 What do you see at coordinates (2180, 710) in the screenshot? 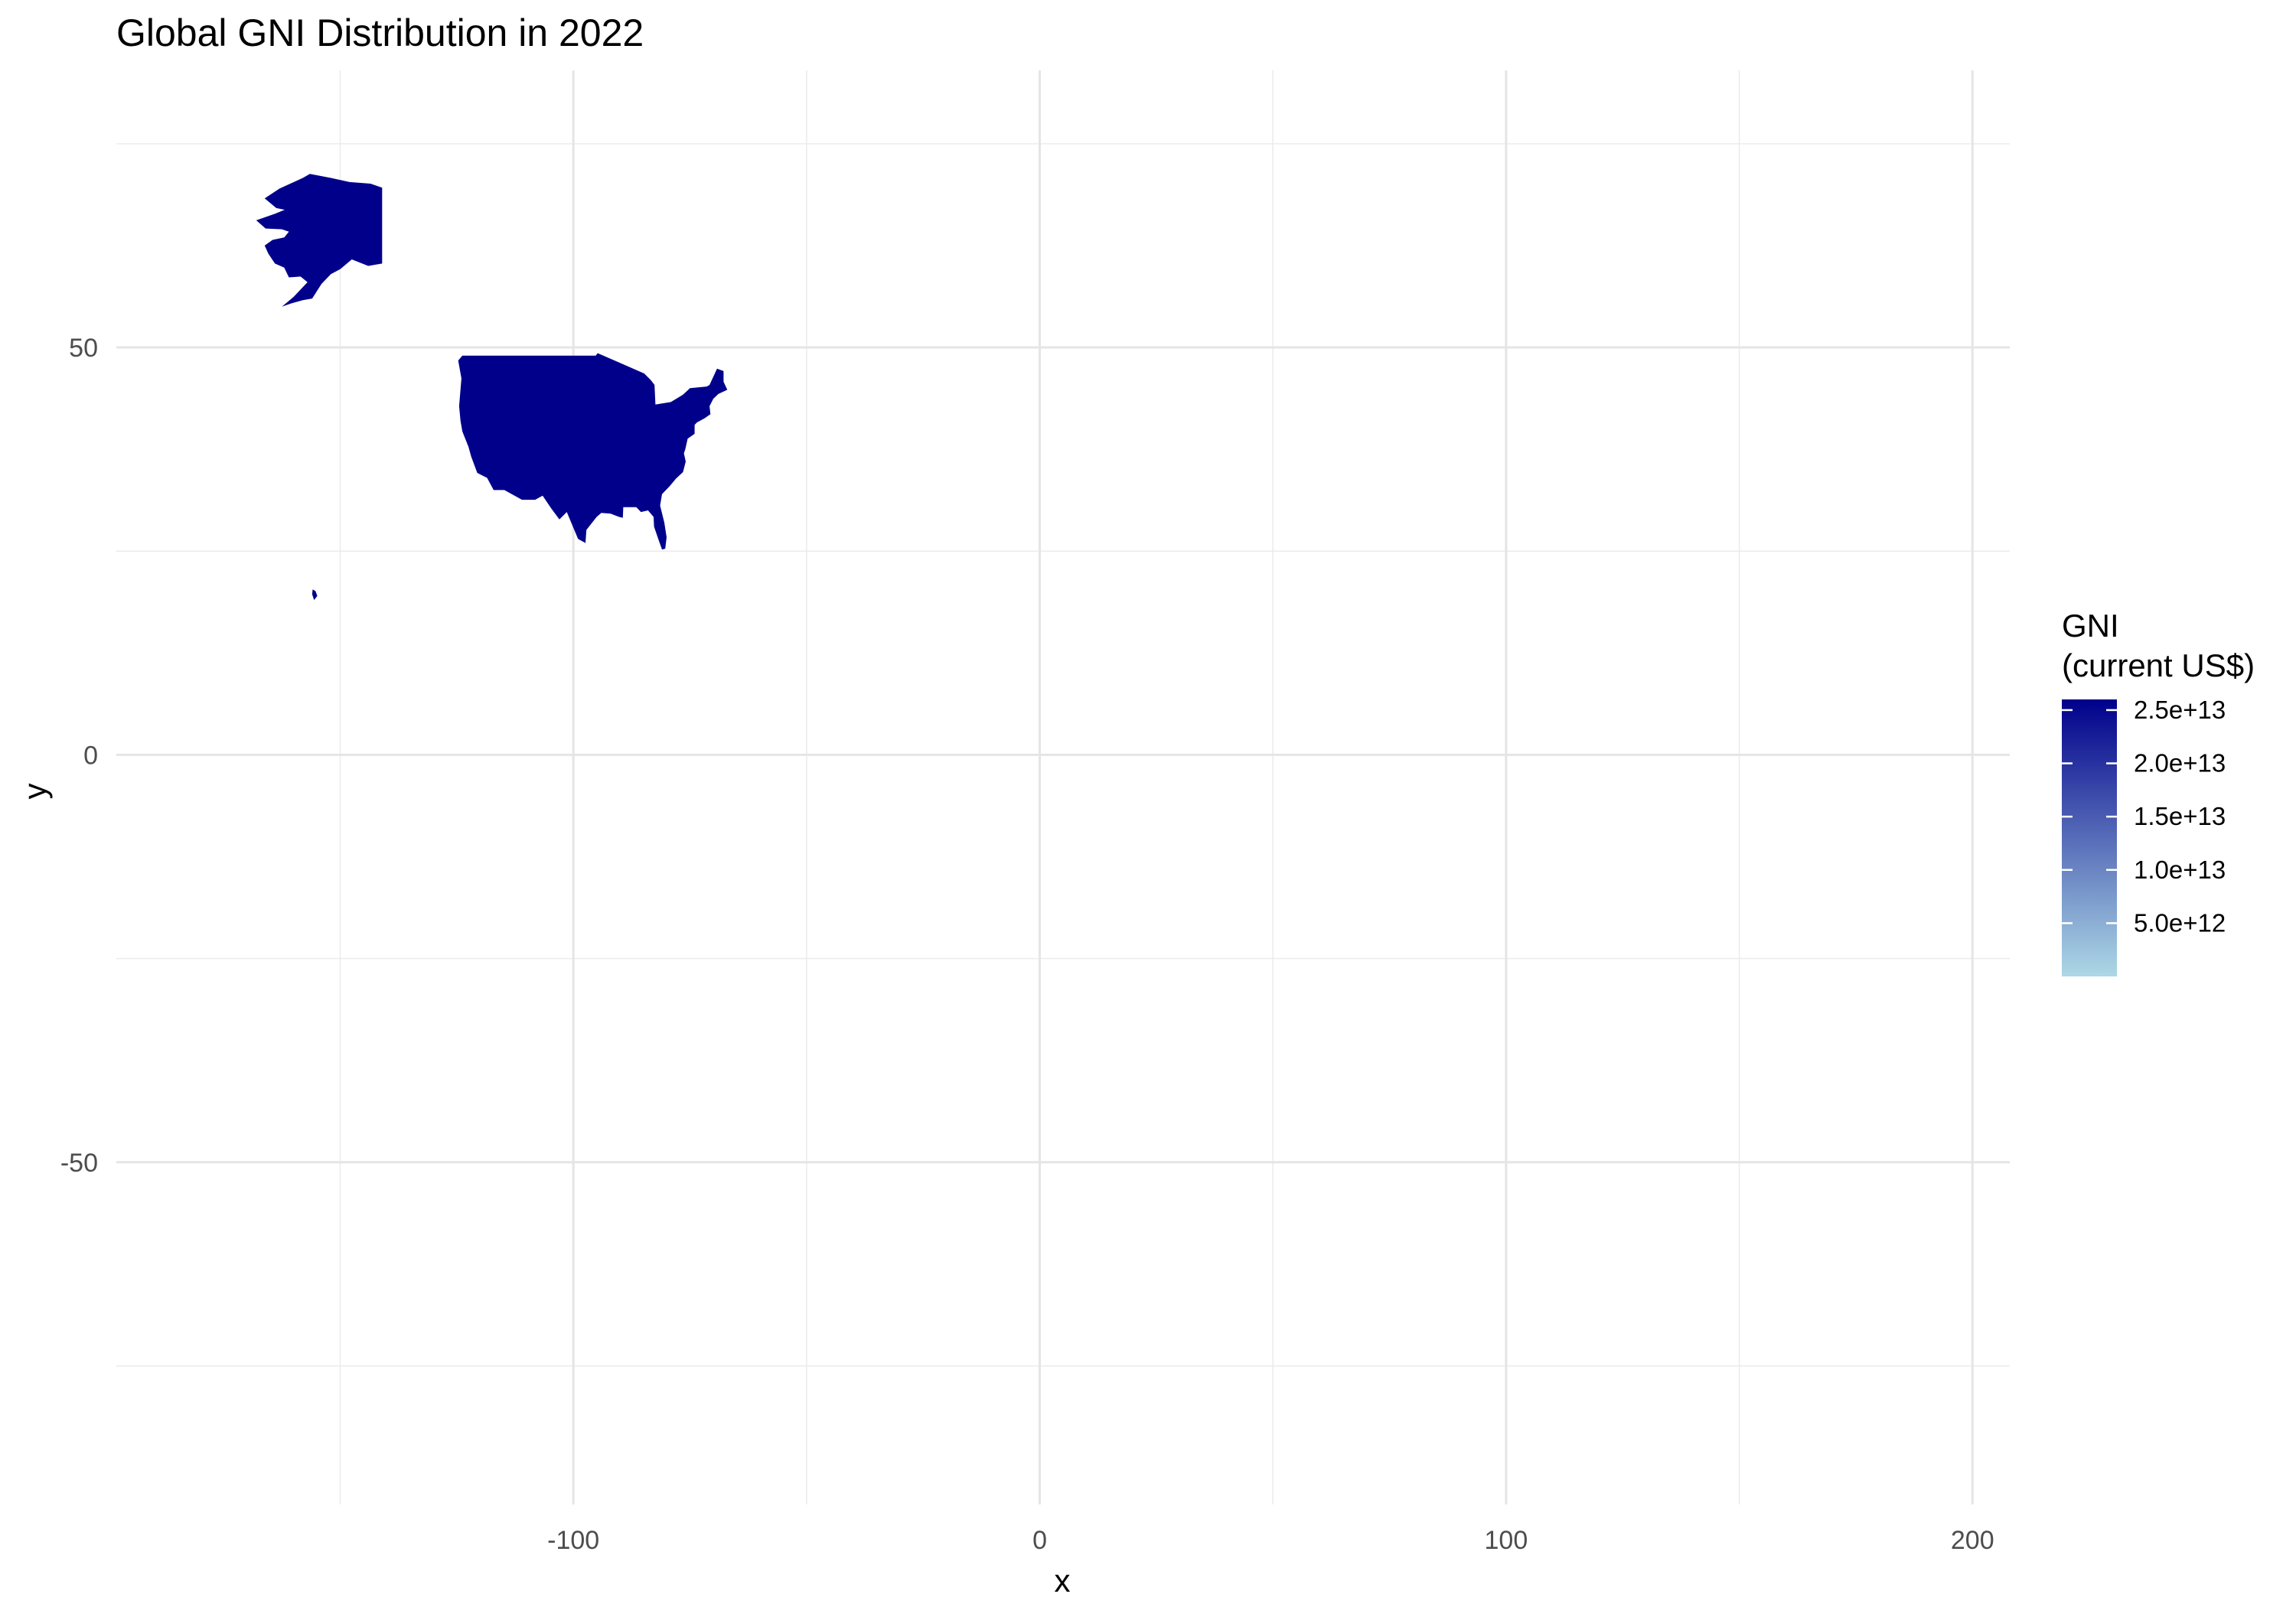
I see `legend-tick-label: 2.5e+13` at bounding box center [2180, 710].